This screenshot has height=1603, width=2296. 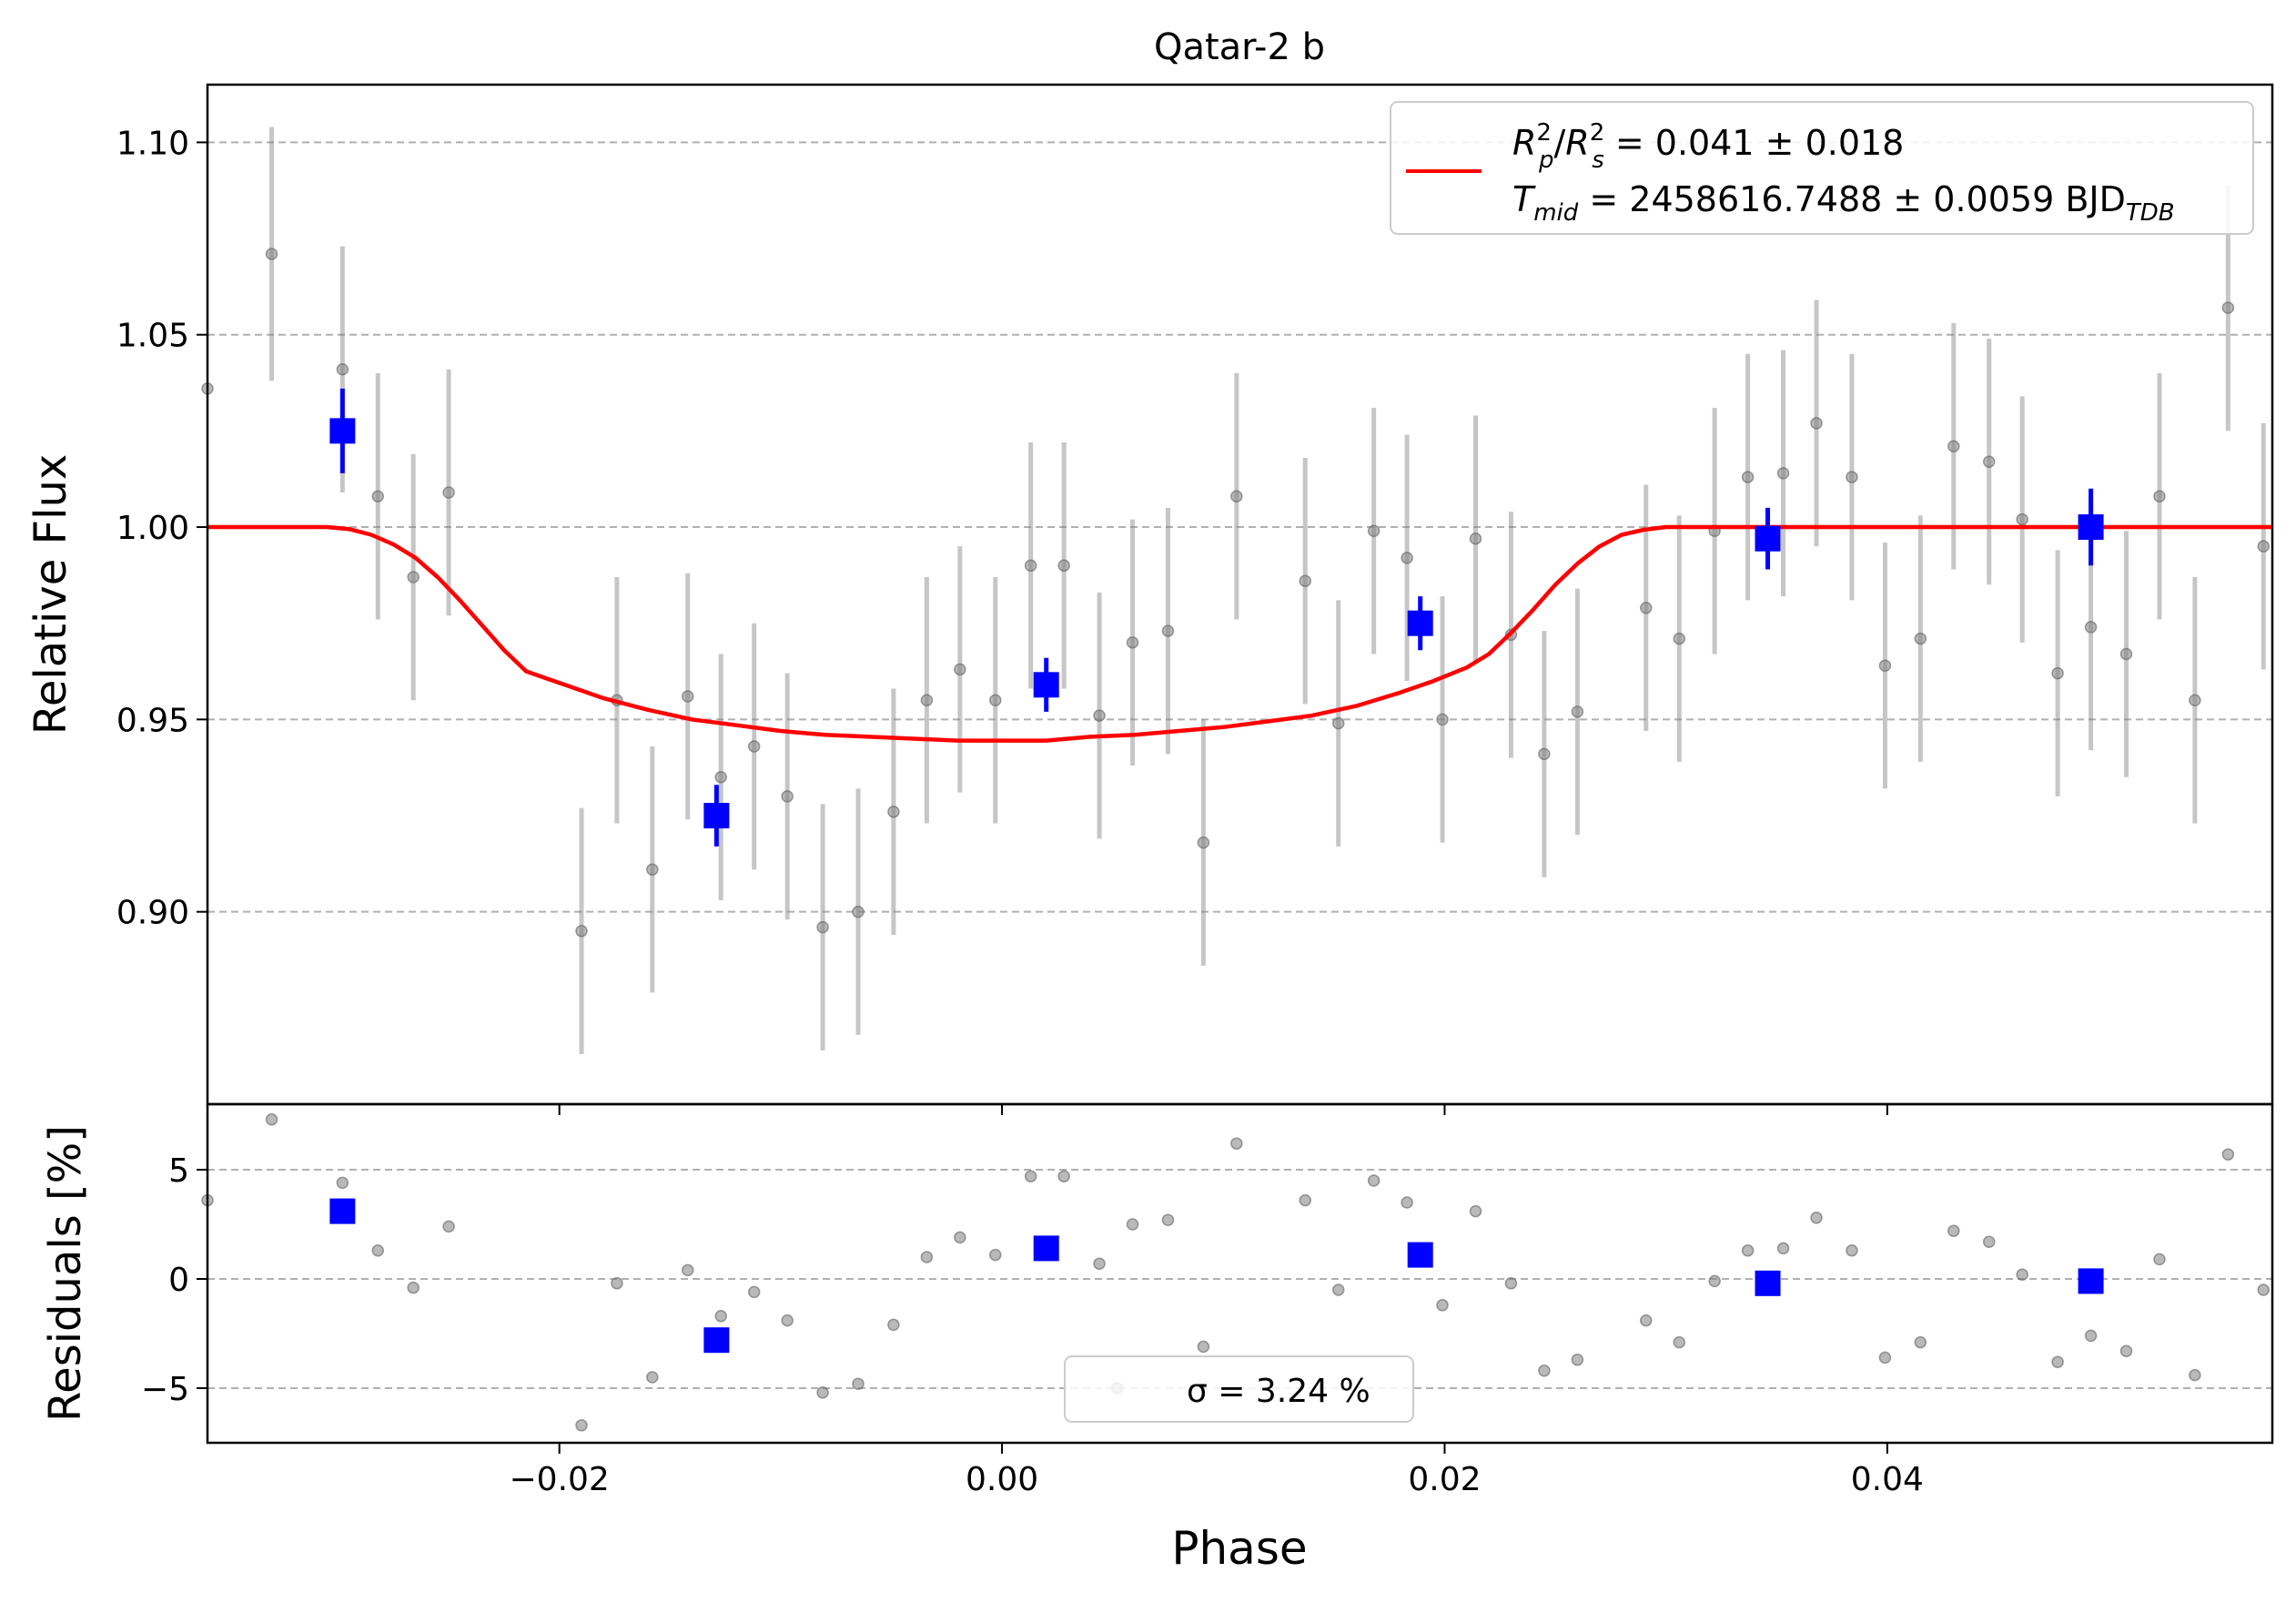 I want to click on top-y-tick-label: 1.00, so click(x=153, y=528).